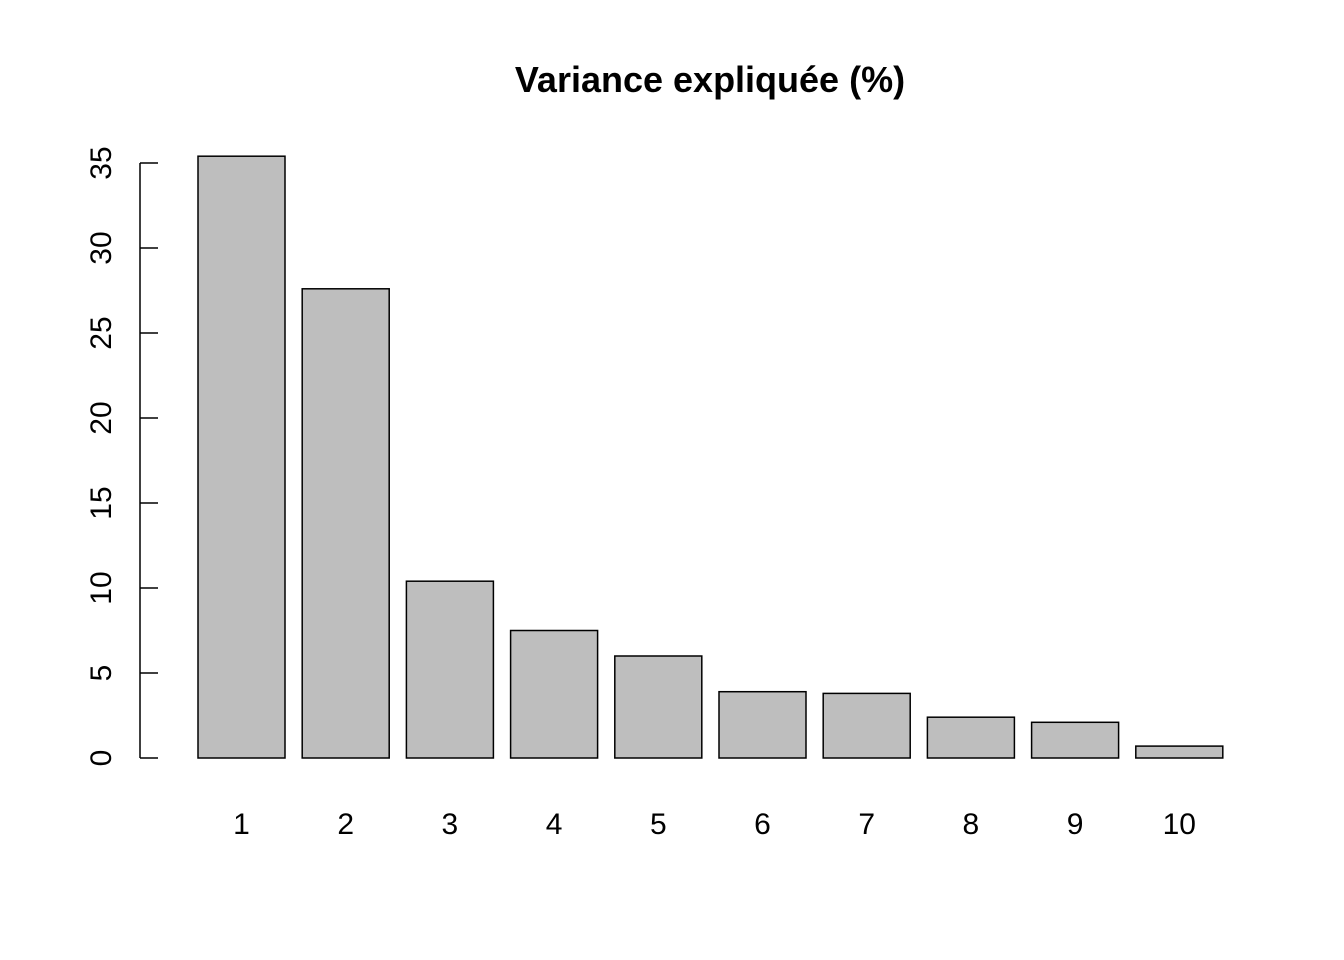 The image size is (1344, 960). Describe the element at coordinates (101, 417) in the screenshot. I see `y-tick-label: 20` at that location.